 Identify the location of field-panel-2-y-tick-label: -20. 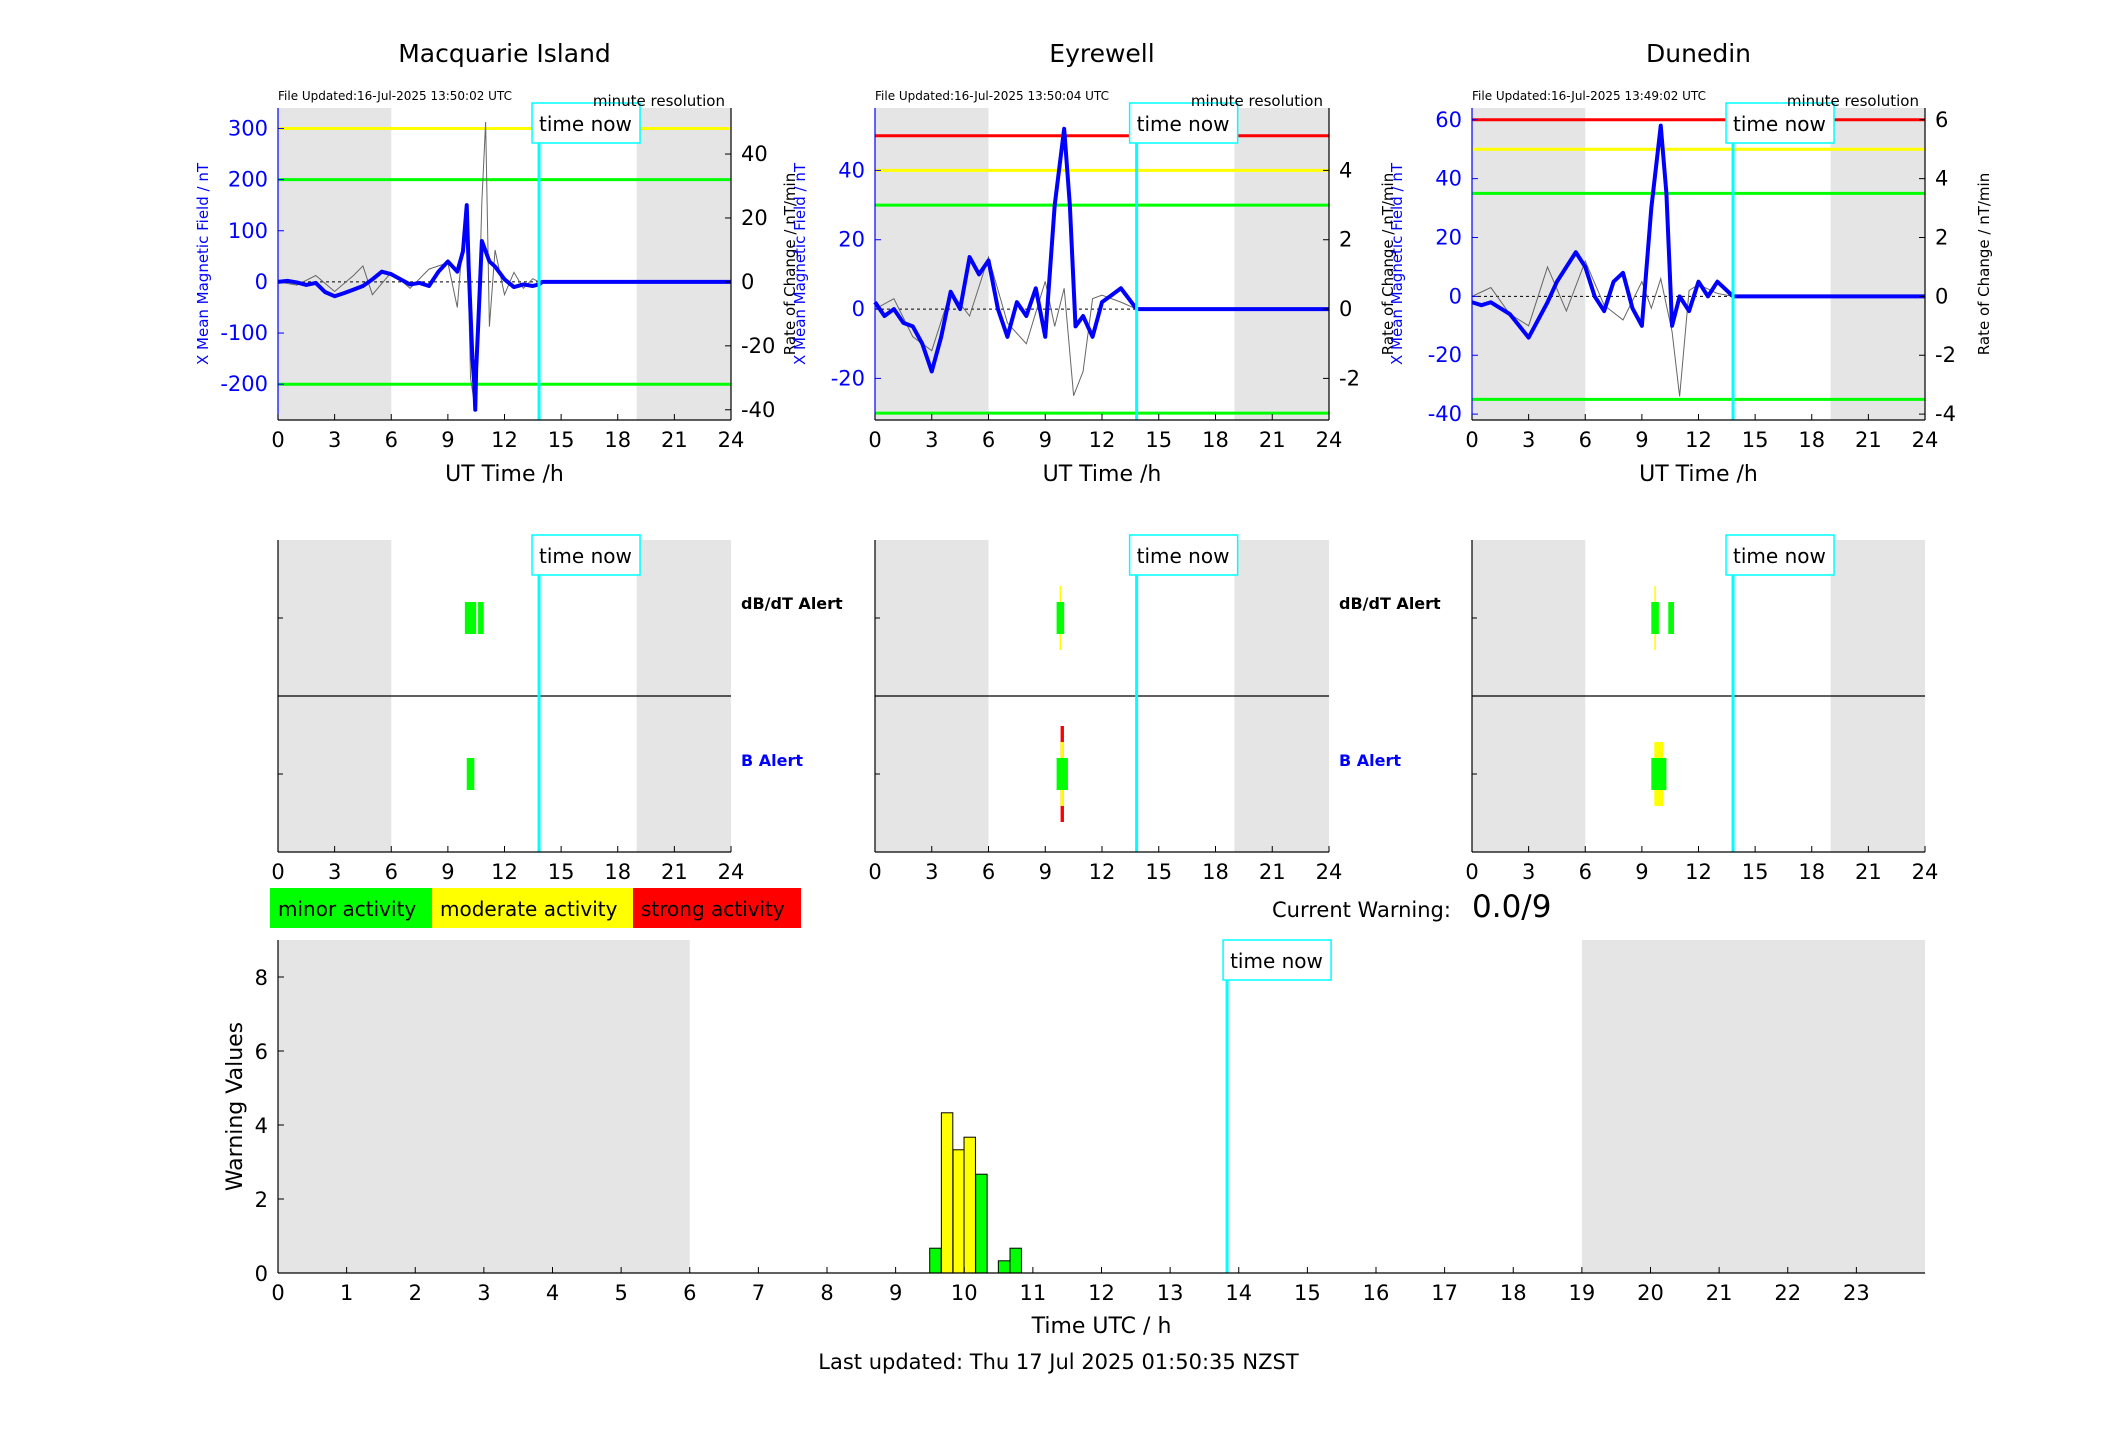
(1445, 355).